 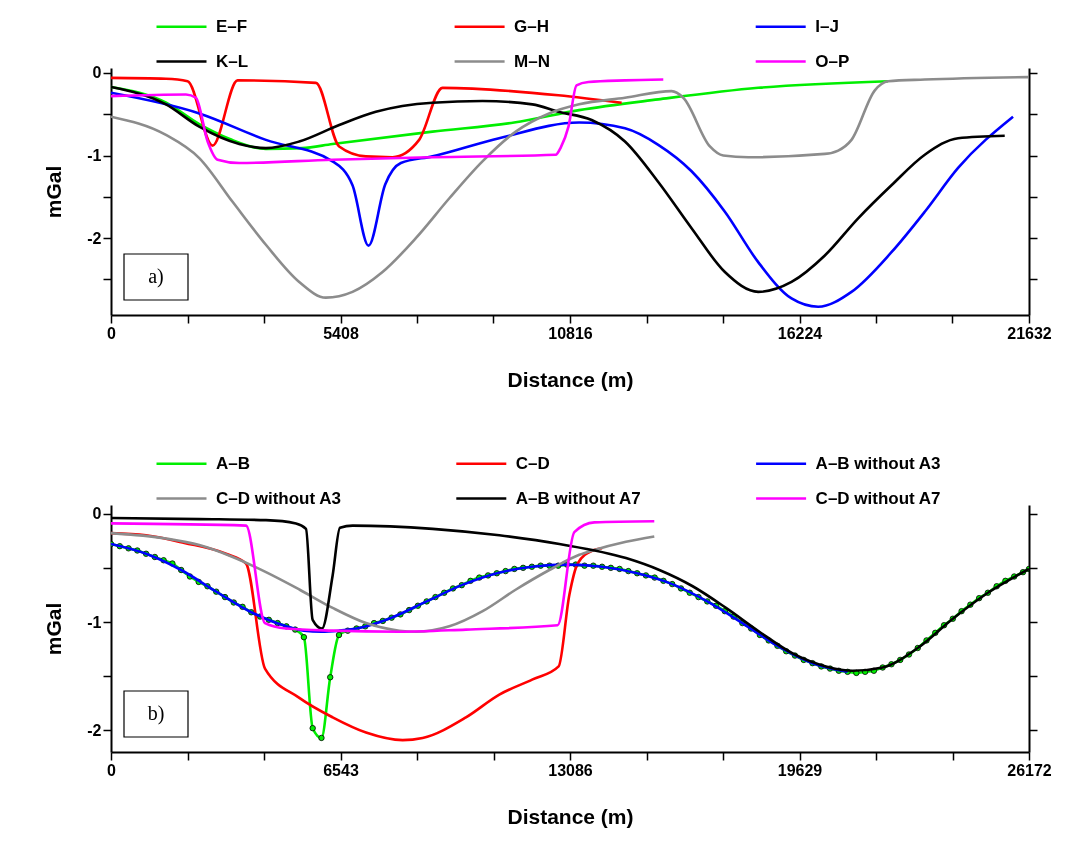 What do you see at coordinates (1029, 333) in the screenshot?
I see `x-tick-label: 21632` at bounding box center [1029, 333].